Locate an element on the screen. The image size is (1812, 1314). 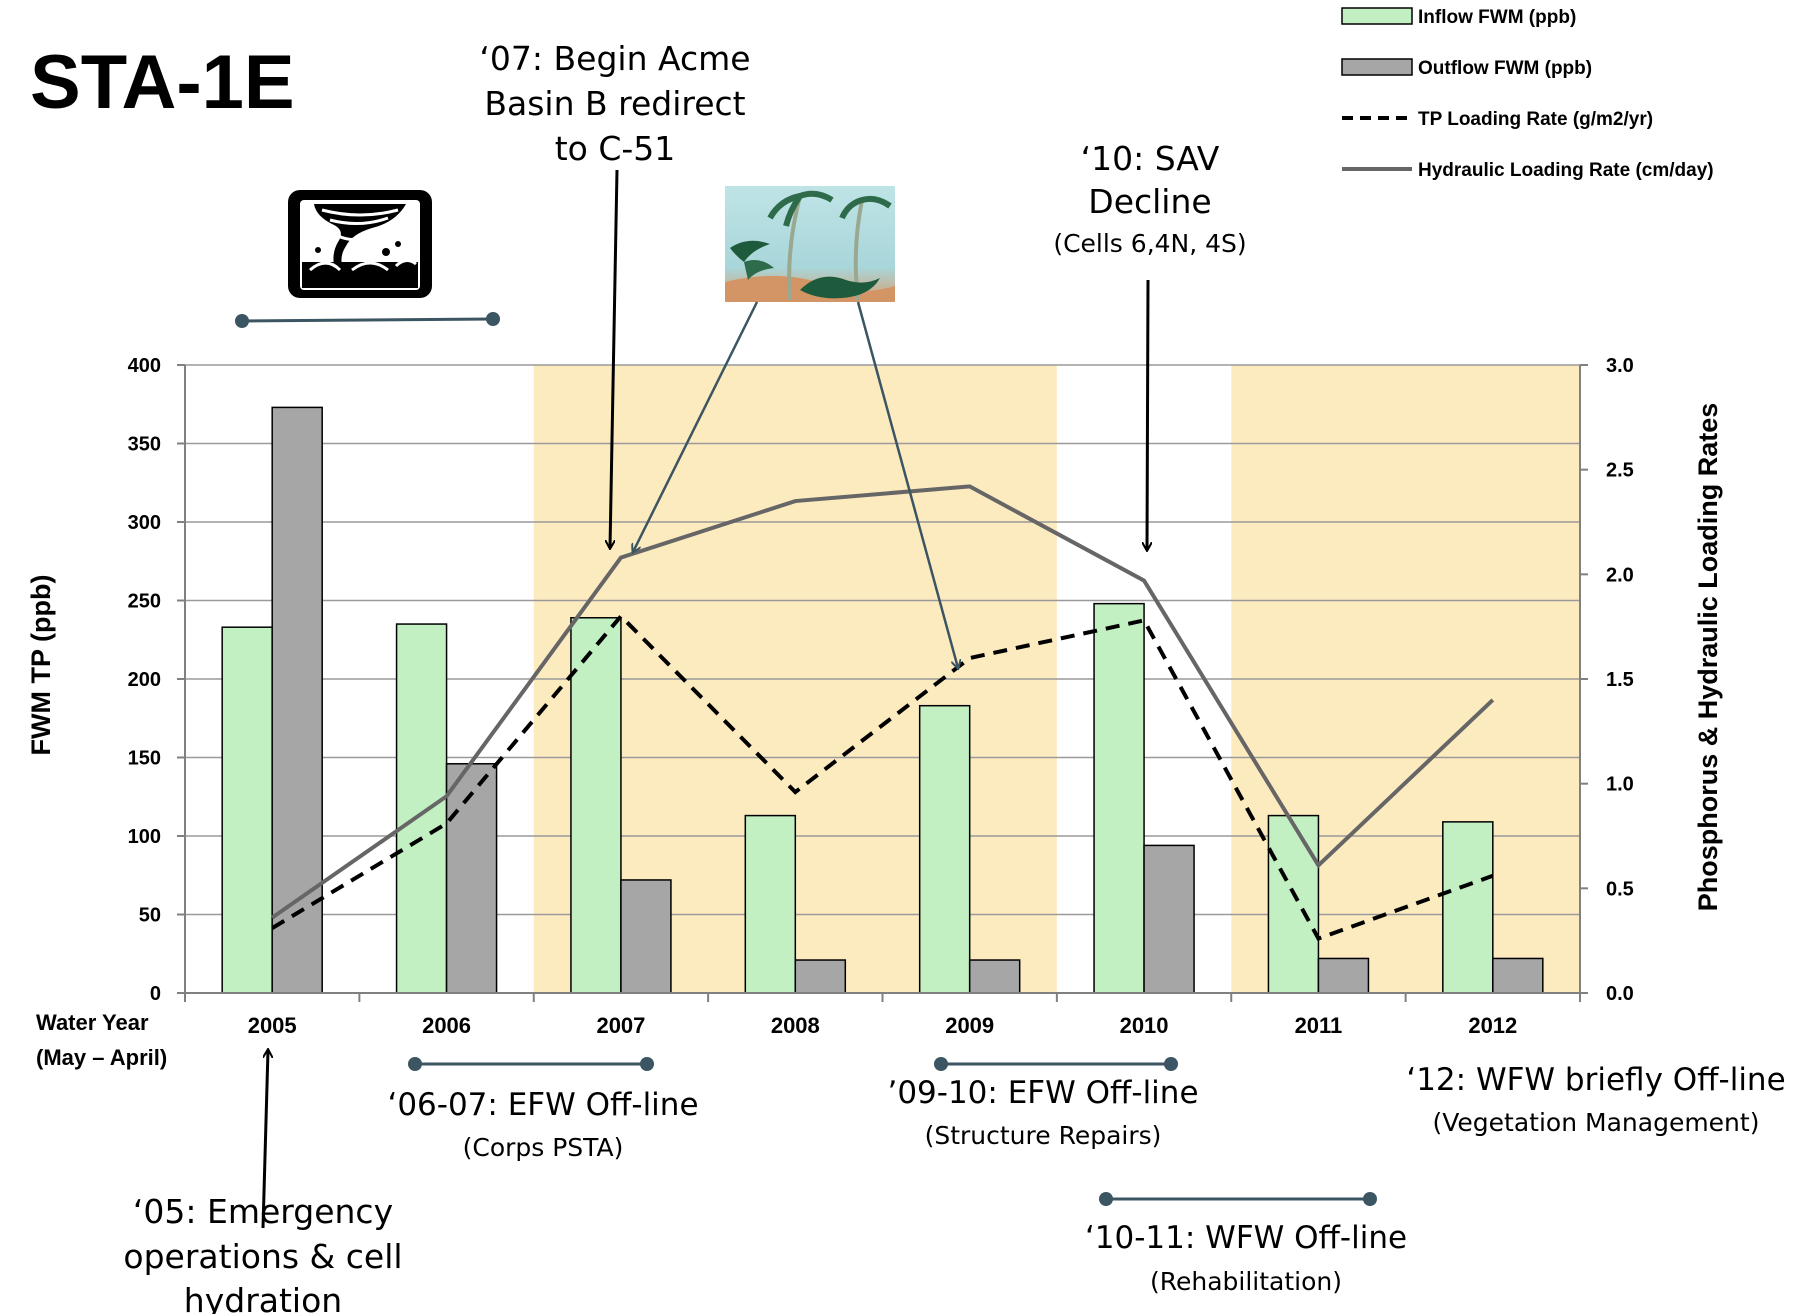
y-tick-label: 200 is located at coordinates (144, 680).